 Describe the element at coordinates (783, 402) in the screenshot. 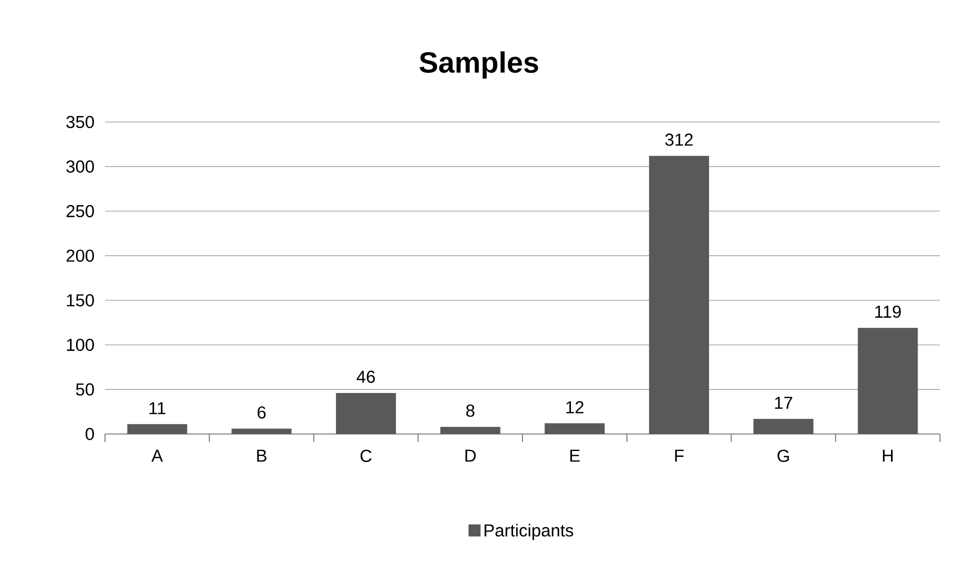

I see `data-label: 17` at that location.